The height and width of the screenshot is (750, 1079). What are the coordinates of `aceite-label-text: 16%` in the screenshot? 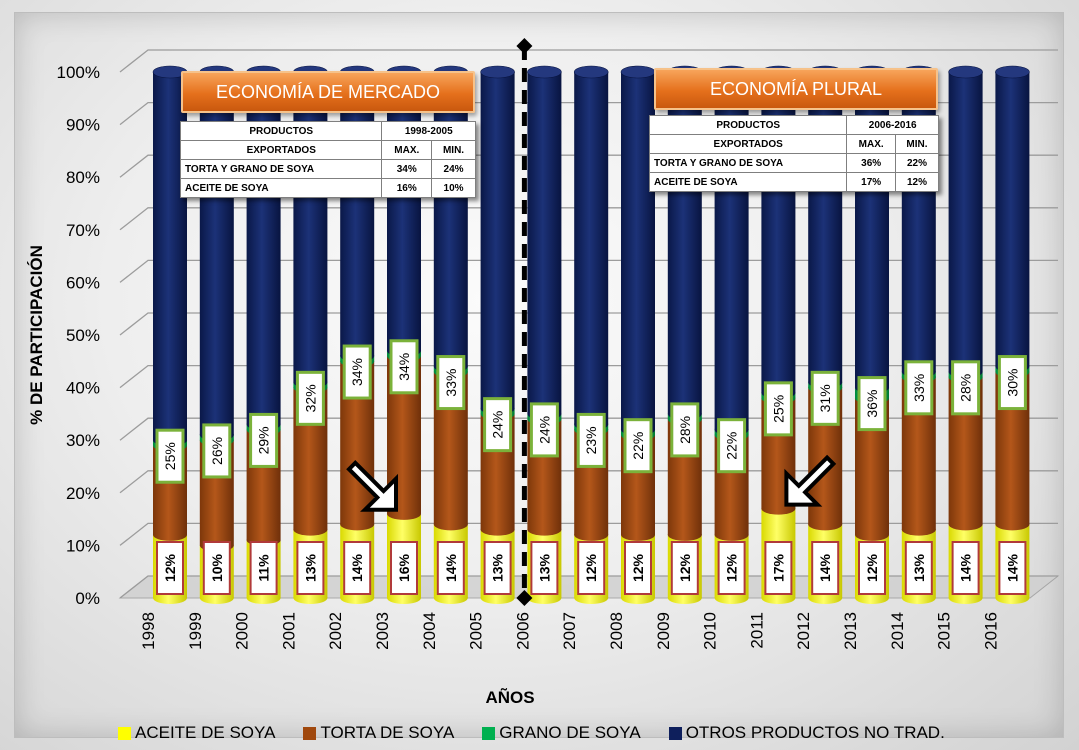 It's located at (404, 567).